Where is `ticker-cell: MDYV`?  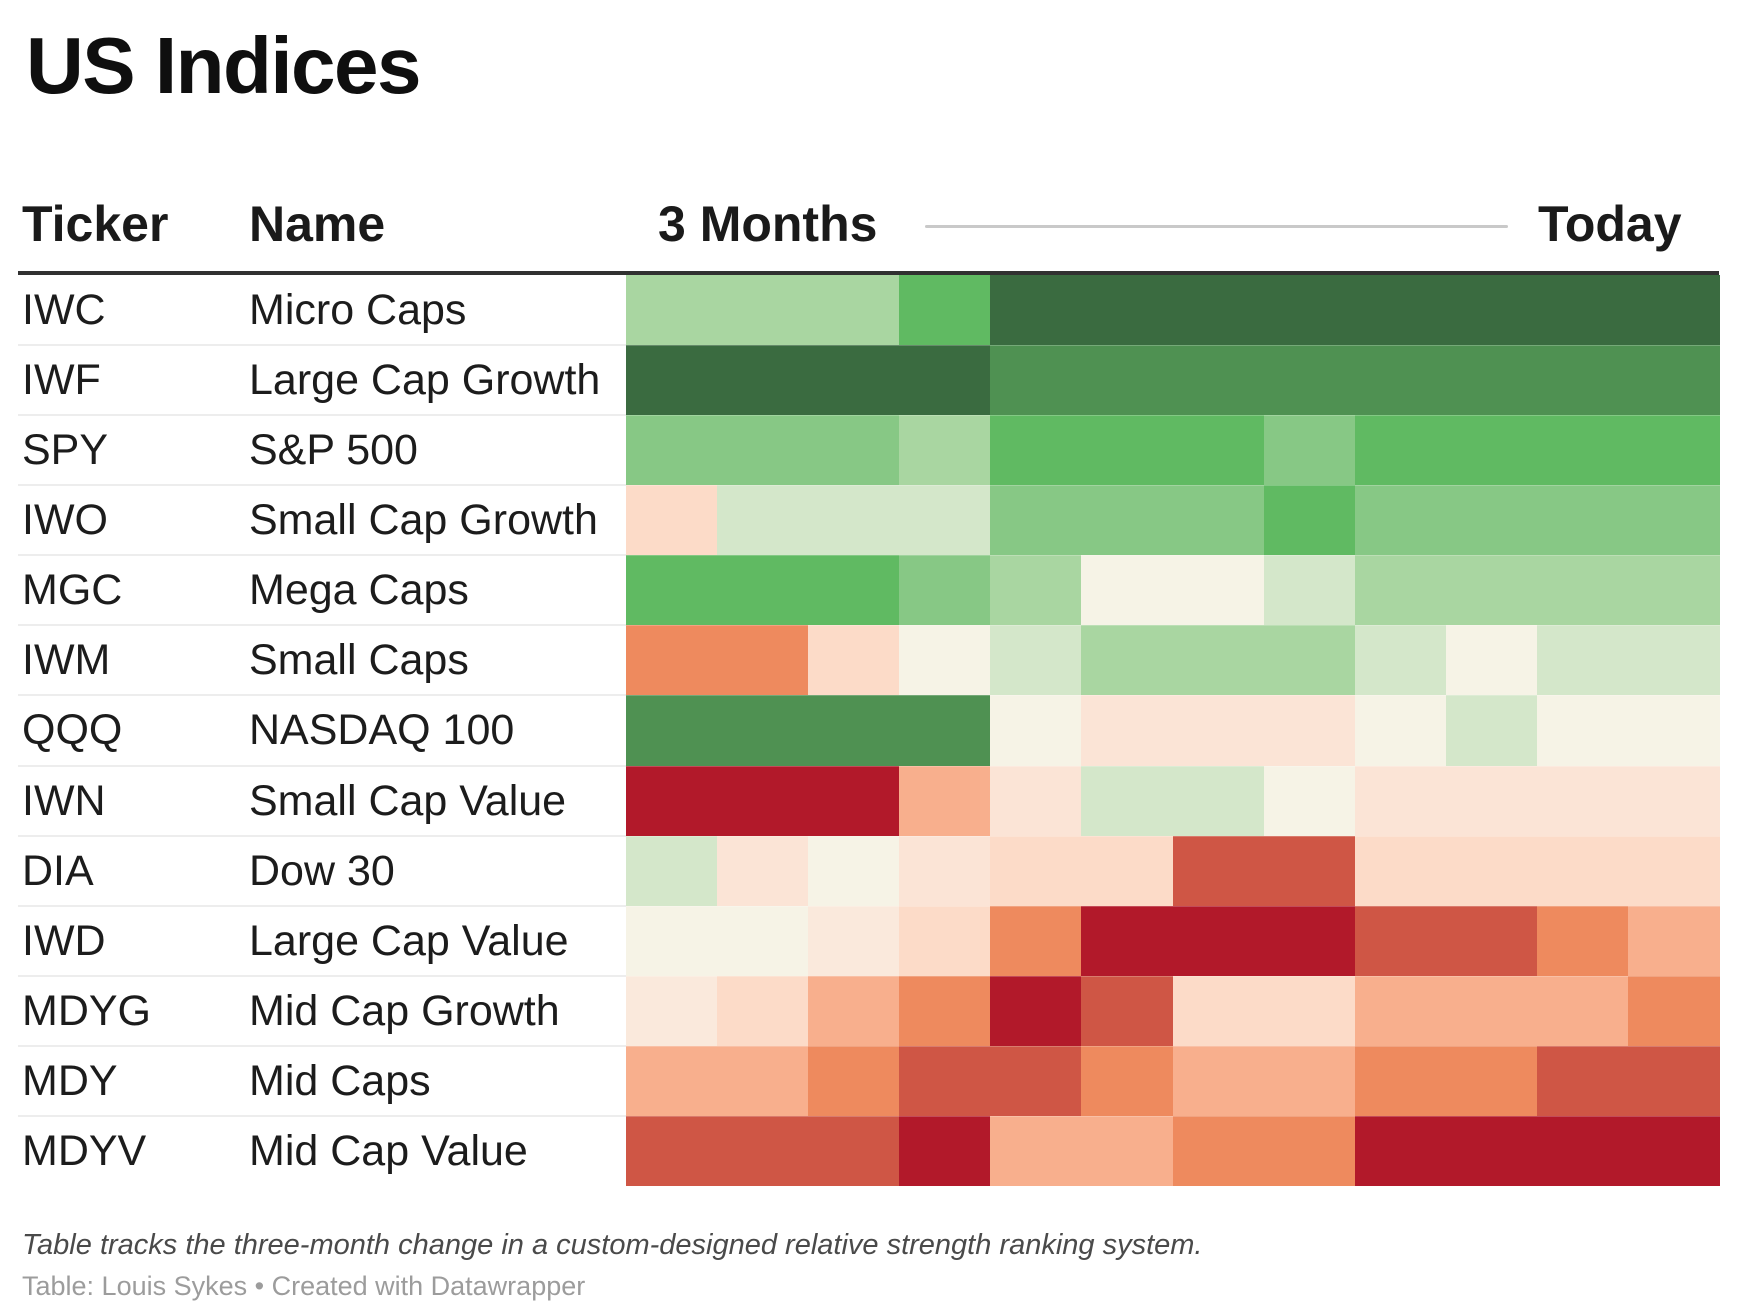
ticker-cell: MDYV is located at coordinates (84, 1150).